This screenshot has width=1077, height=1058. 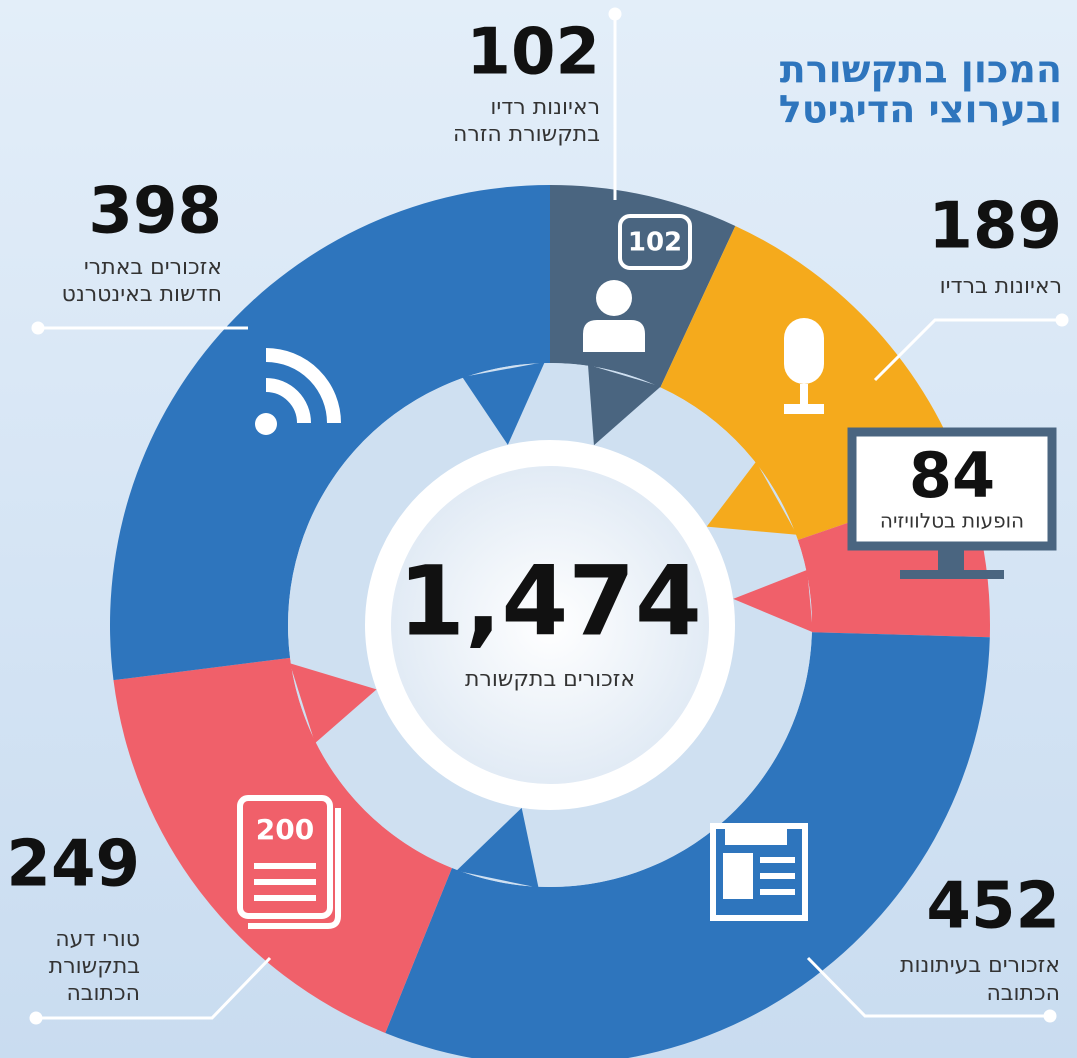 What do you see at coordinates (1001, 286) in the screenshot?
I see `category-label: ראיונות ברדיו` at bounding box center [1001, 286].